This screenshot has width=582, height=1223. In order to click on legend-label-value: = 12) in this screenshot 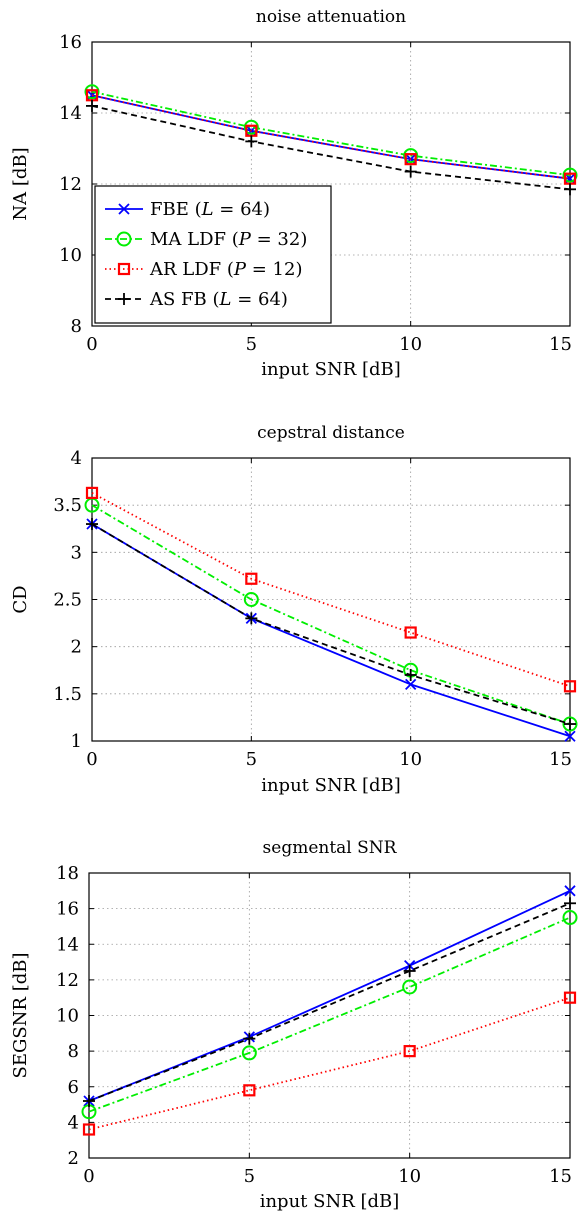, I will do `click(274, 269)`.